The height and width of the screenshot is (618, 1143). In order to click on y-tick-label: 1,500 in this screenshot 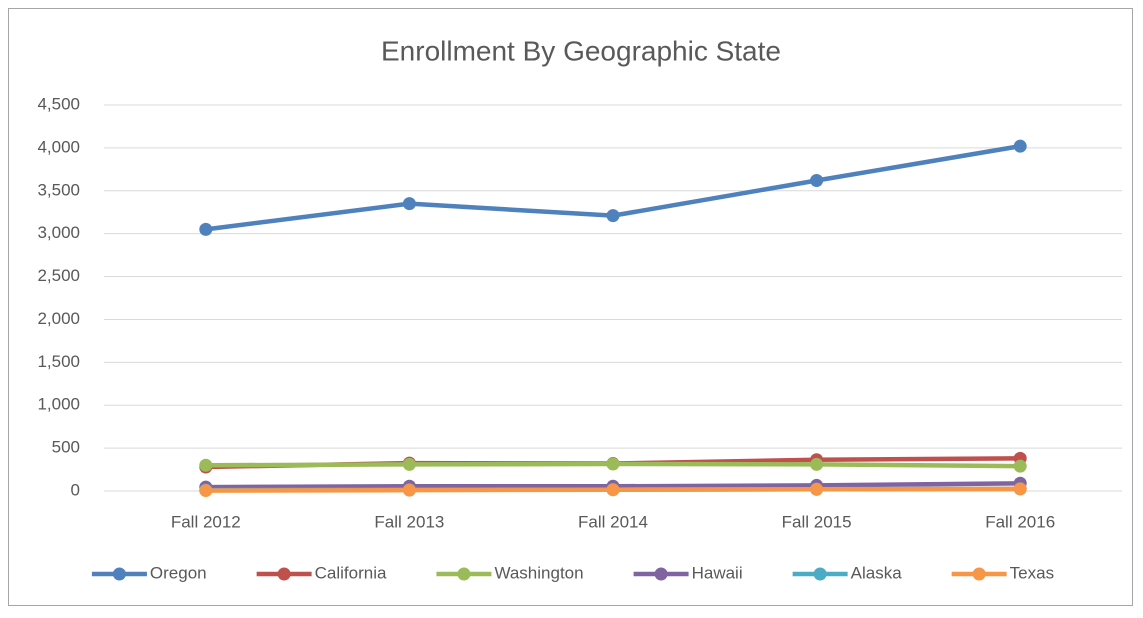, I will do `click(58, 361)`.